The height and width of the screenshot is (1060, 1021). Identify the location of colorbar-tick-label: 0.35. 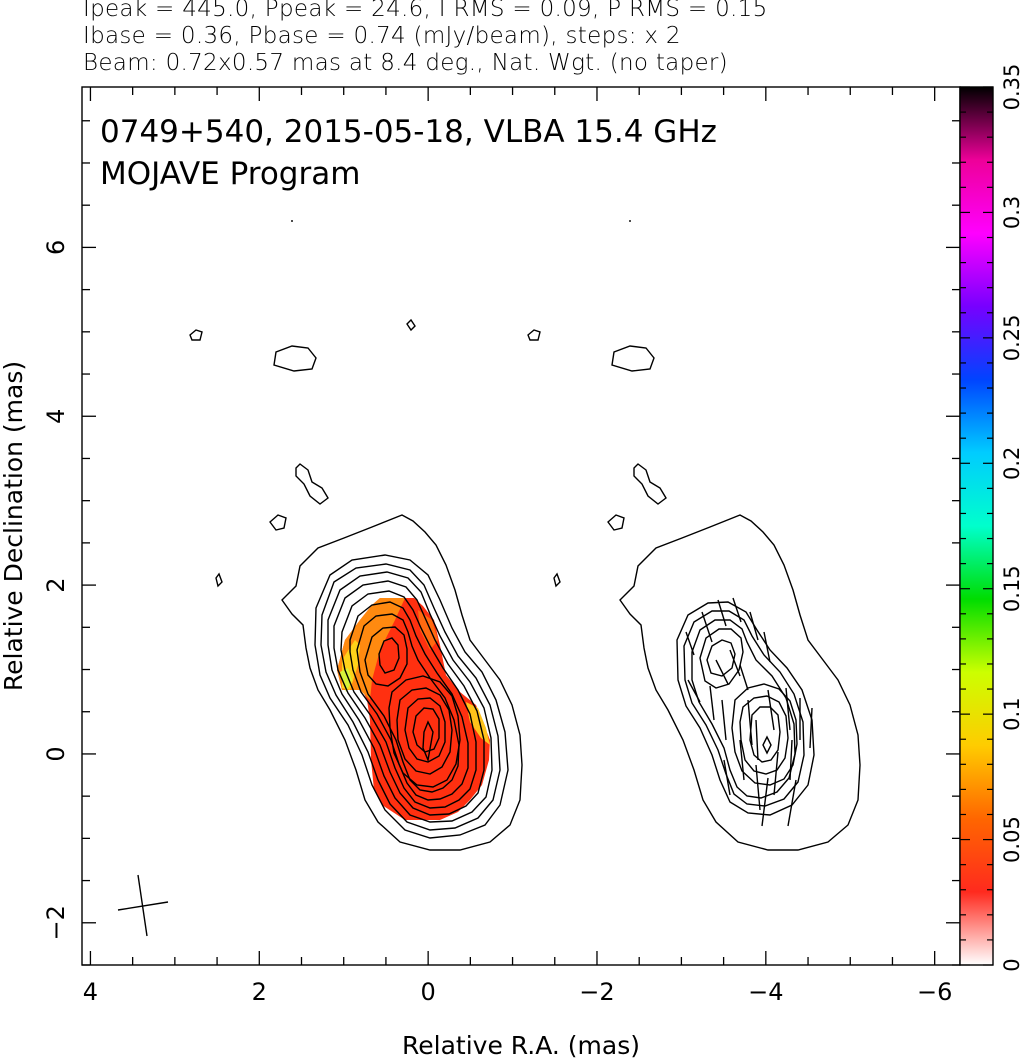
(1010, 87).